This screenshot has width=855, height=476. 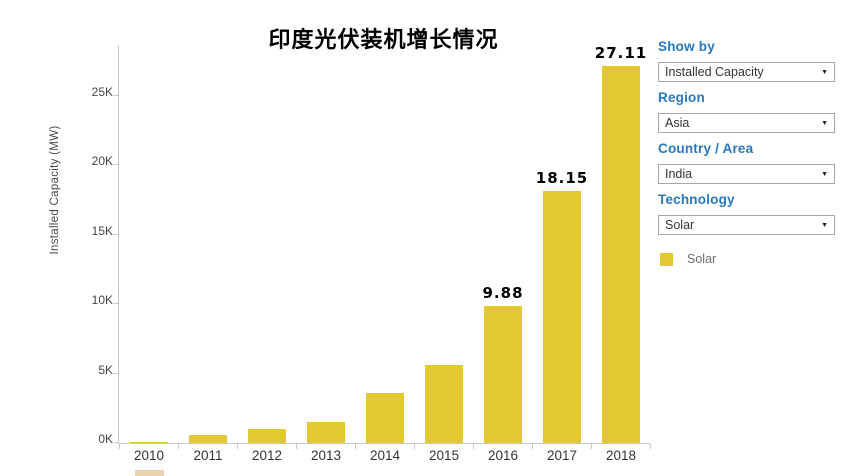 What do you see at coordinates (102, 300) in the screenshot?
I see `y-axis-tick-label-10k: 10K` at bounding box center [102, 300].